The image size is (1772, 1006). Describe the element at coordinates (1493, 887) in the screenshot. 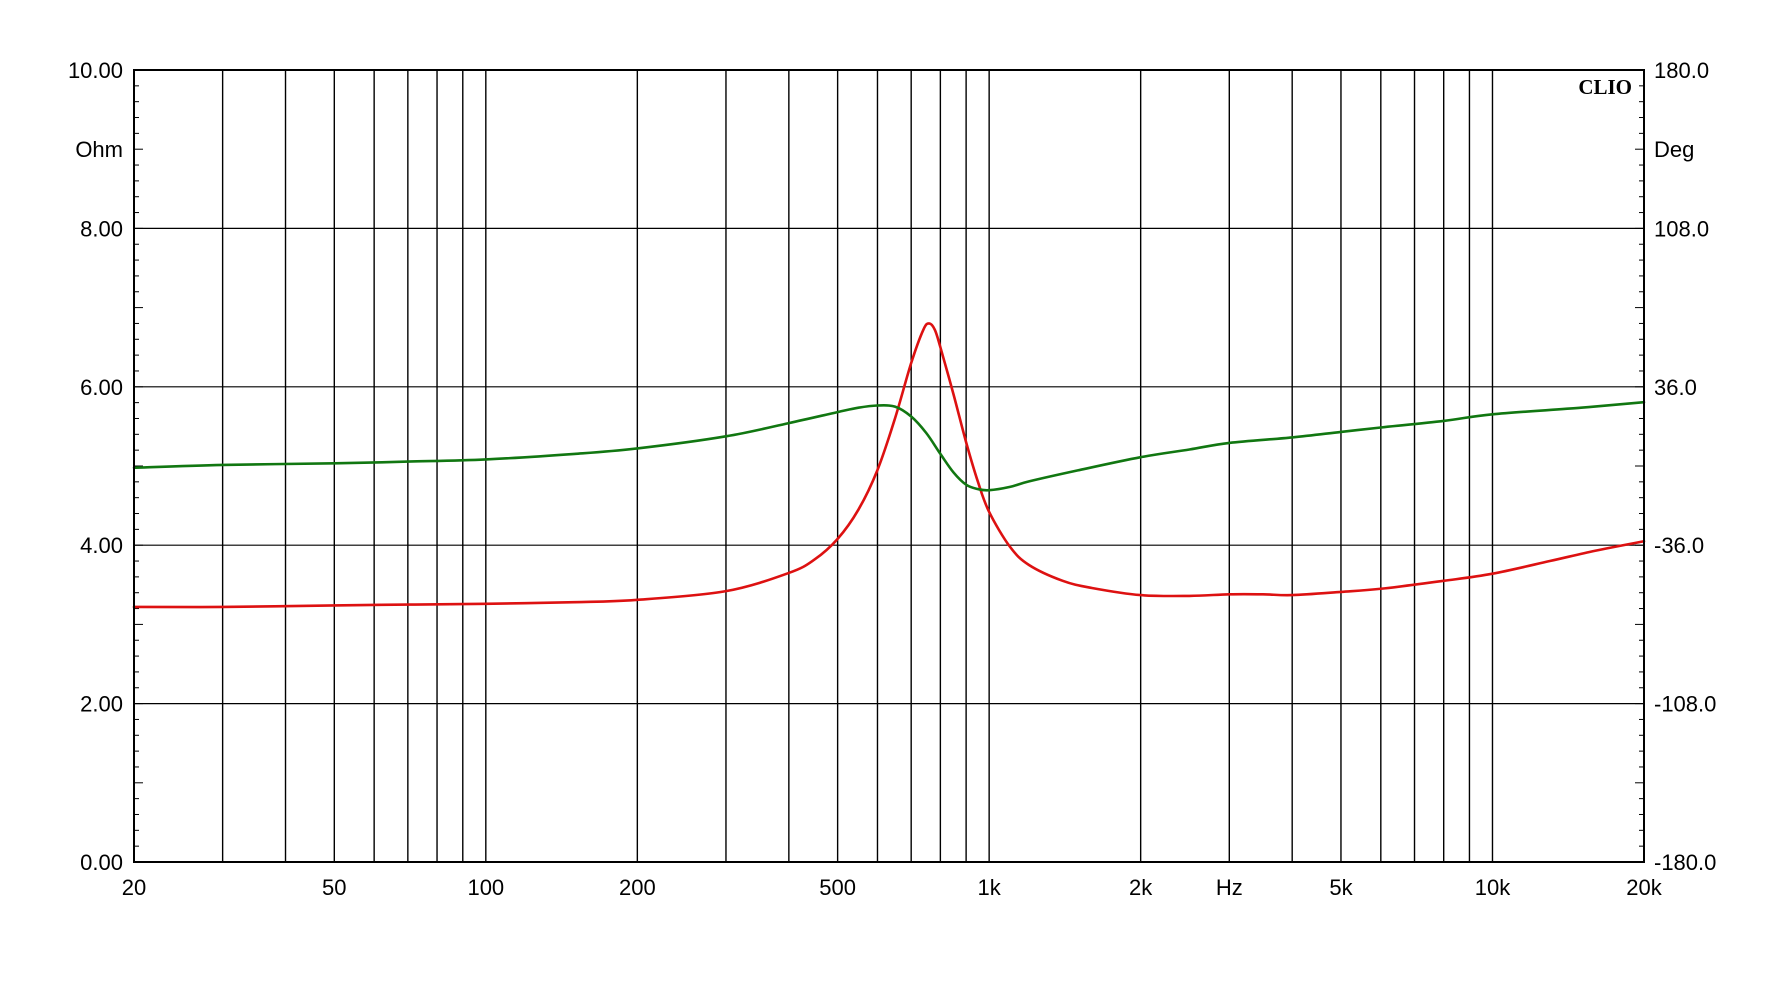

I see `x-axis-tick-label: 10k` at that location.